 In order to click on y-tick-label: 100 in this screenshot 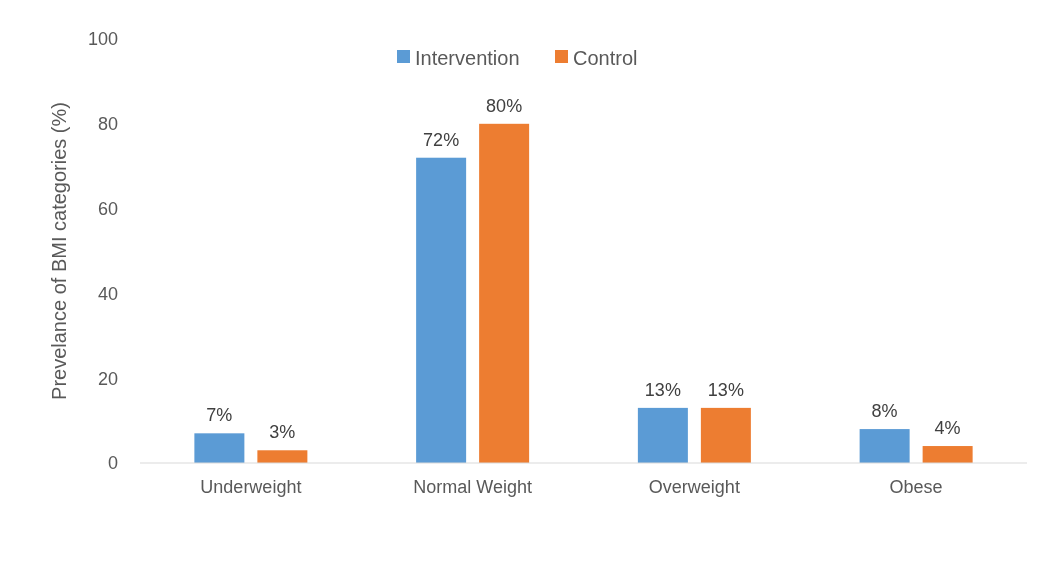, I will do `click(102, 39)`.